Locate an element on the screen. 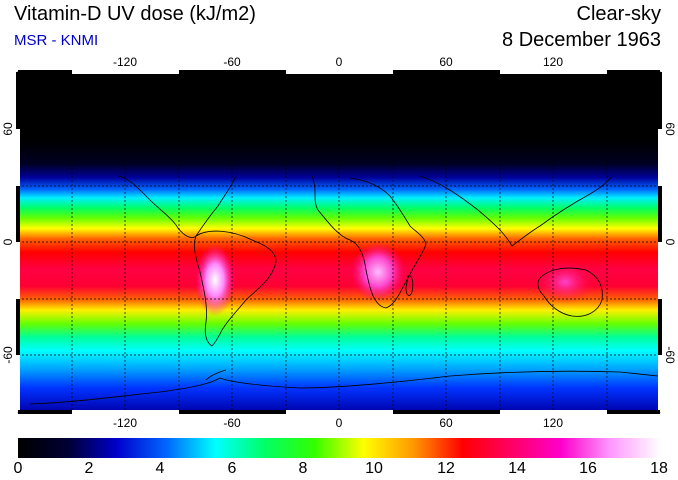 The width and height of the screenshot is (678, 480). lat-labels-right: 60 0 -60 is located at coordinates (670, 243).